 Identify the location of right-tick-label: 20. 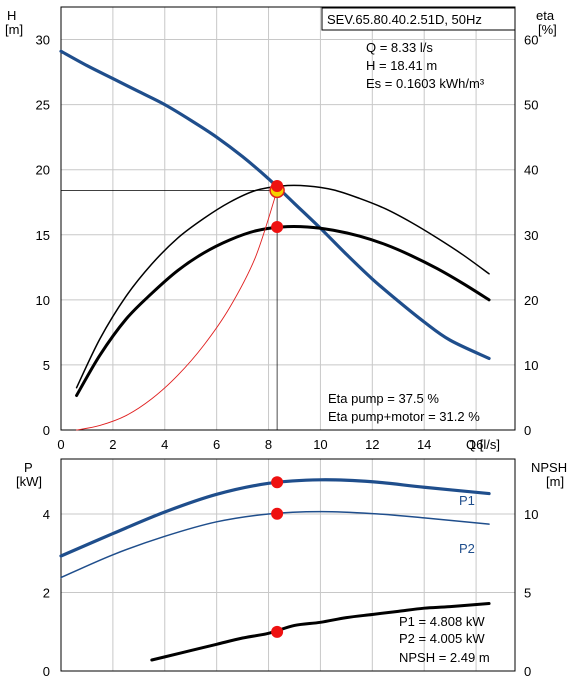
(531, 300).